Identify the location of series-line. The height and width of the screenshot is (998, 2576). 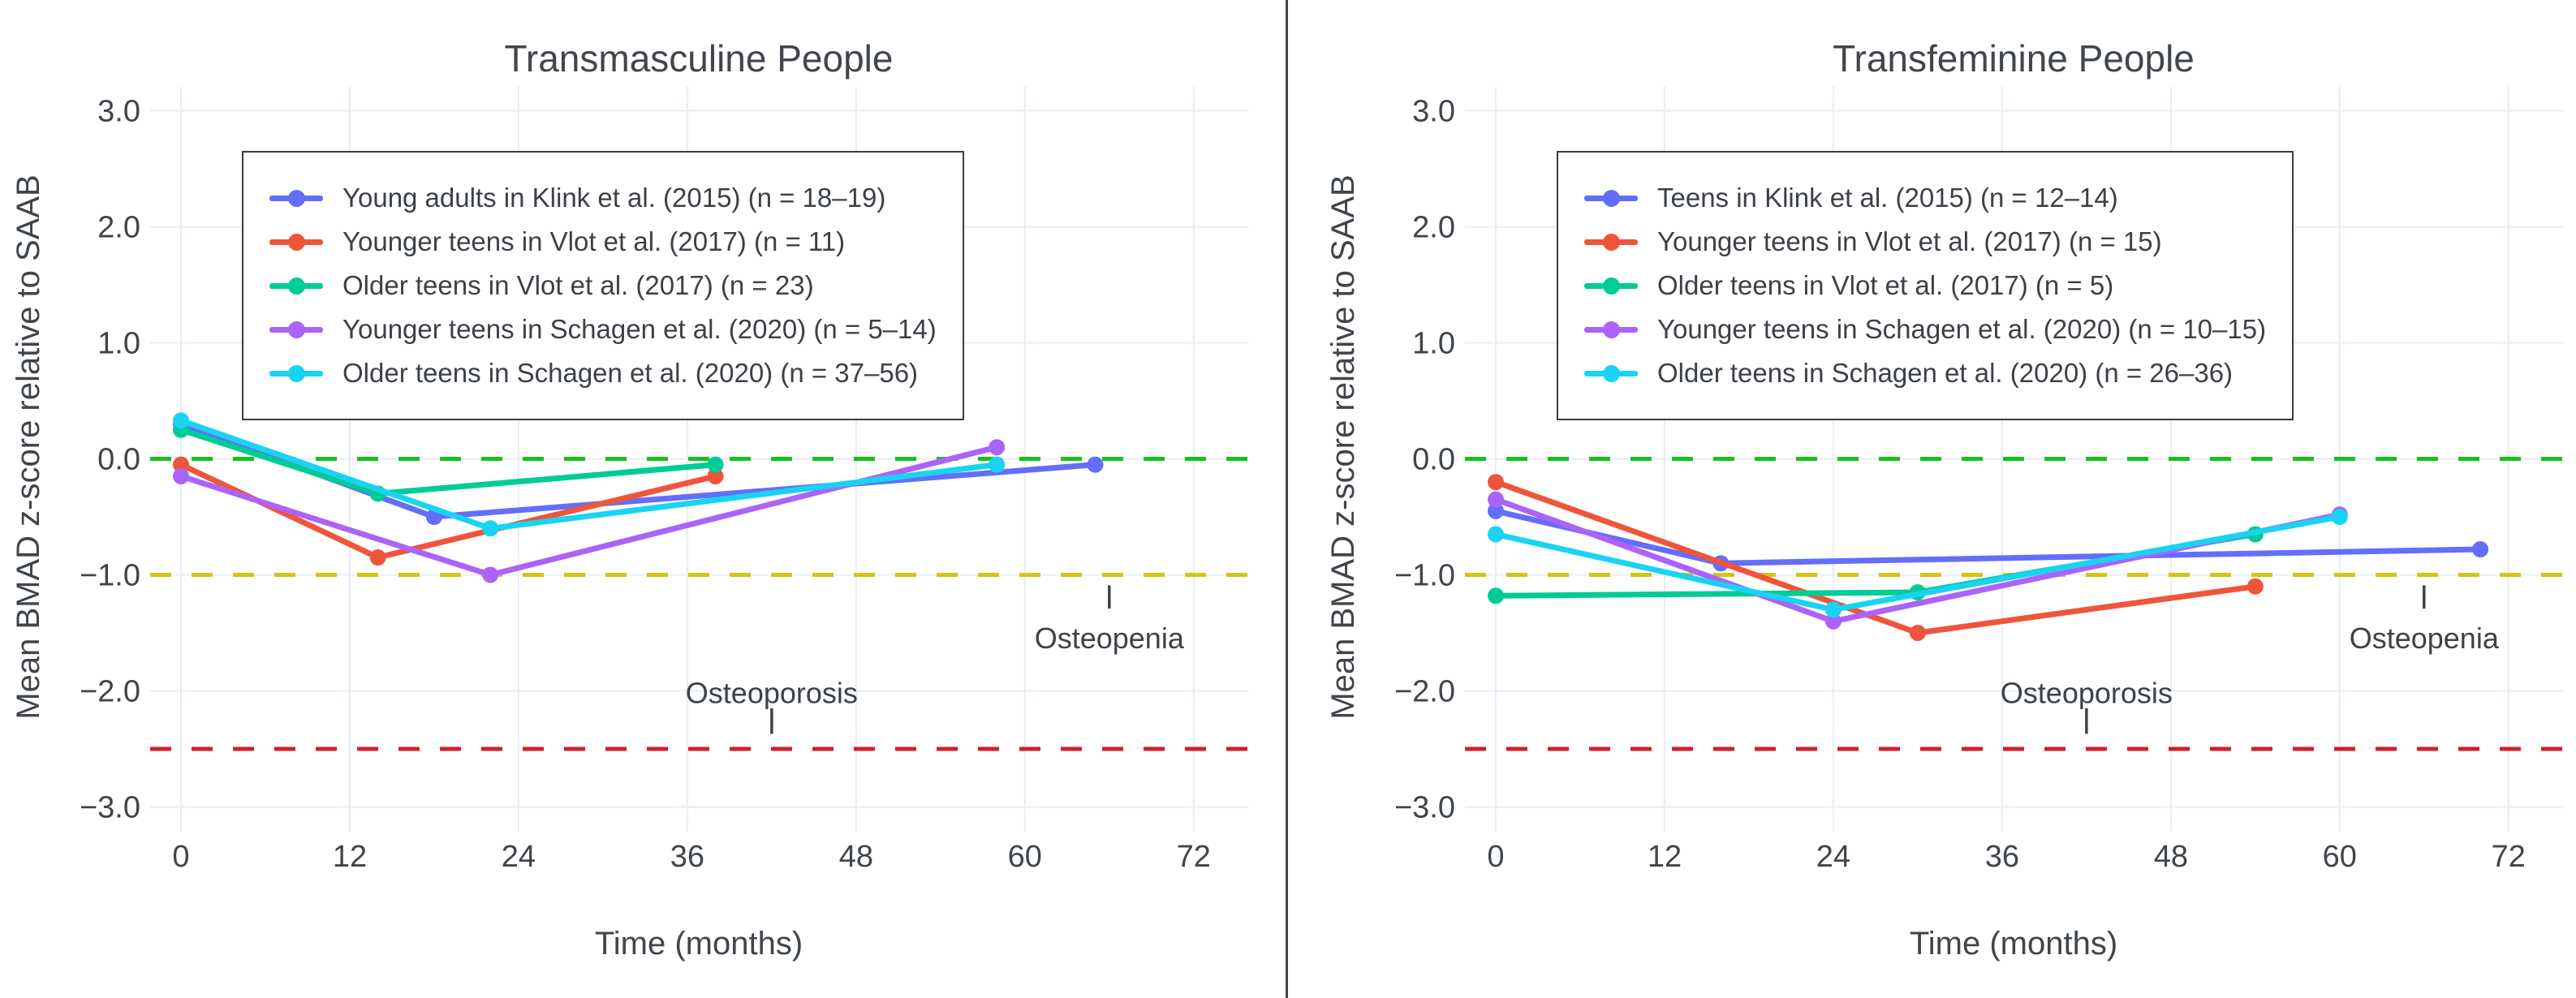
(449, 462).